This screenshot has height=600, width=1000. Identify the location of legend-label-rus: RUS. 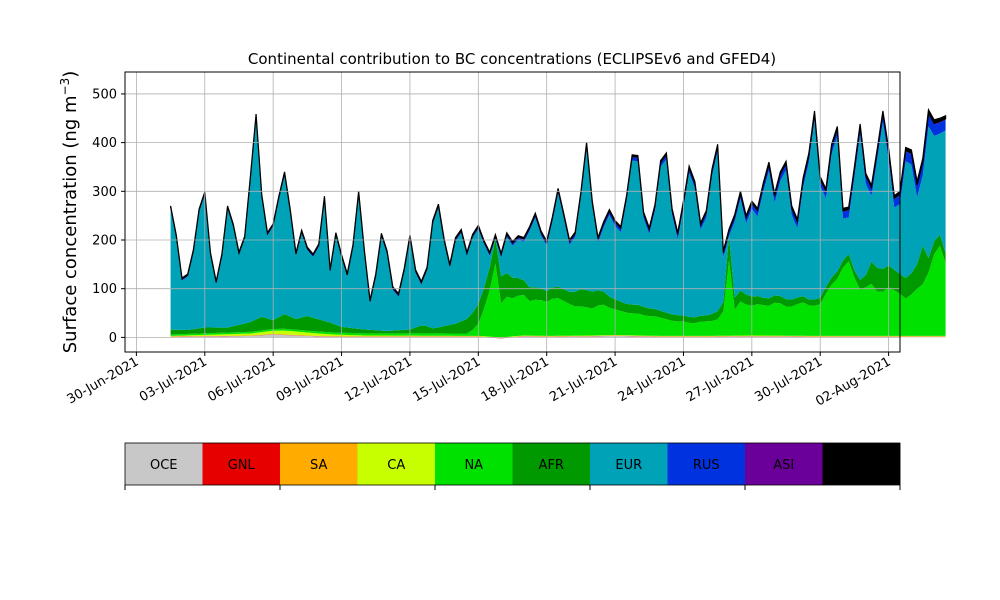
(706, 465).